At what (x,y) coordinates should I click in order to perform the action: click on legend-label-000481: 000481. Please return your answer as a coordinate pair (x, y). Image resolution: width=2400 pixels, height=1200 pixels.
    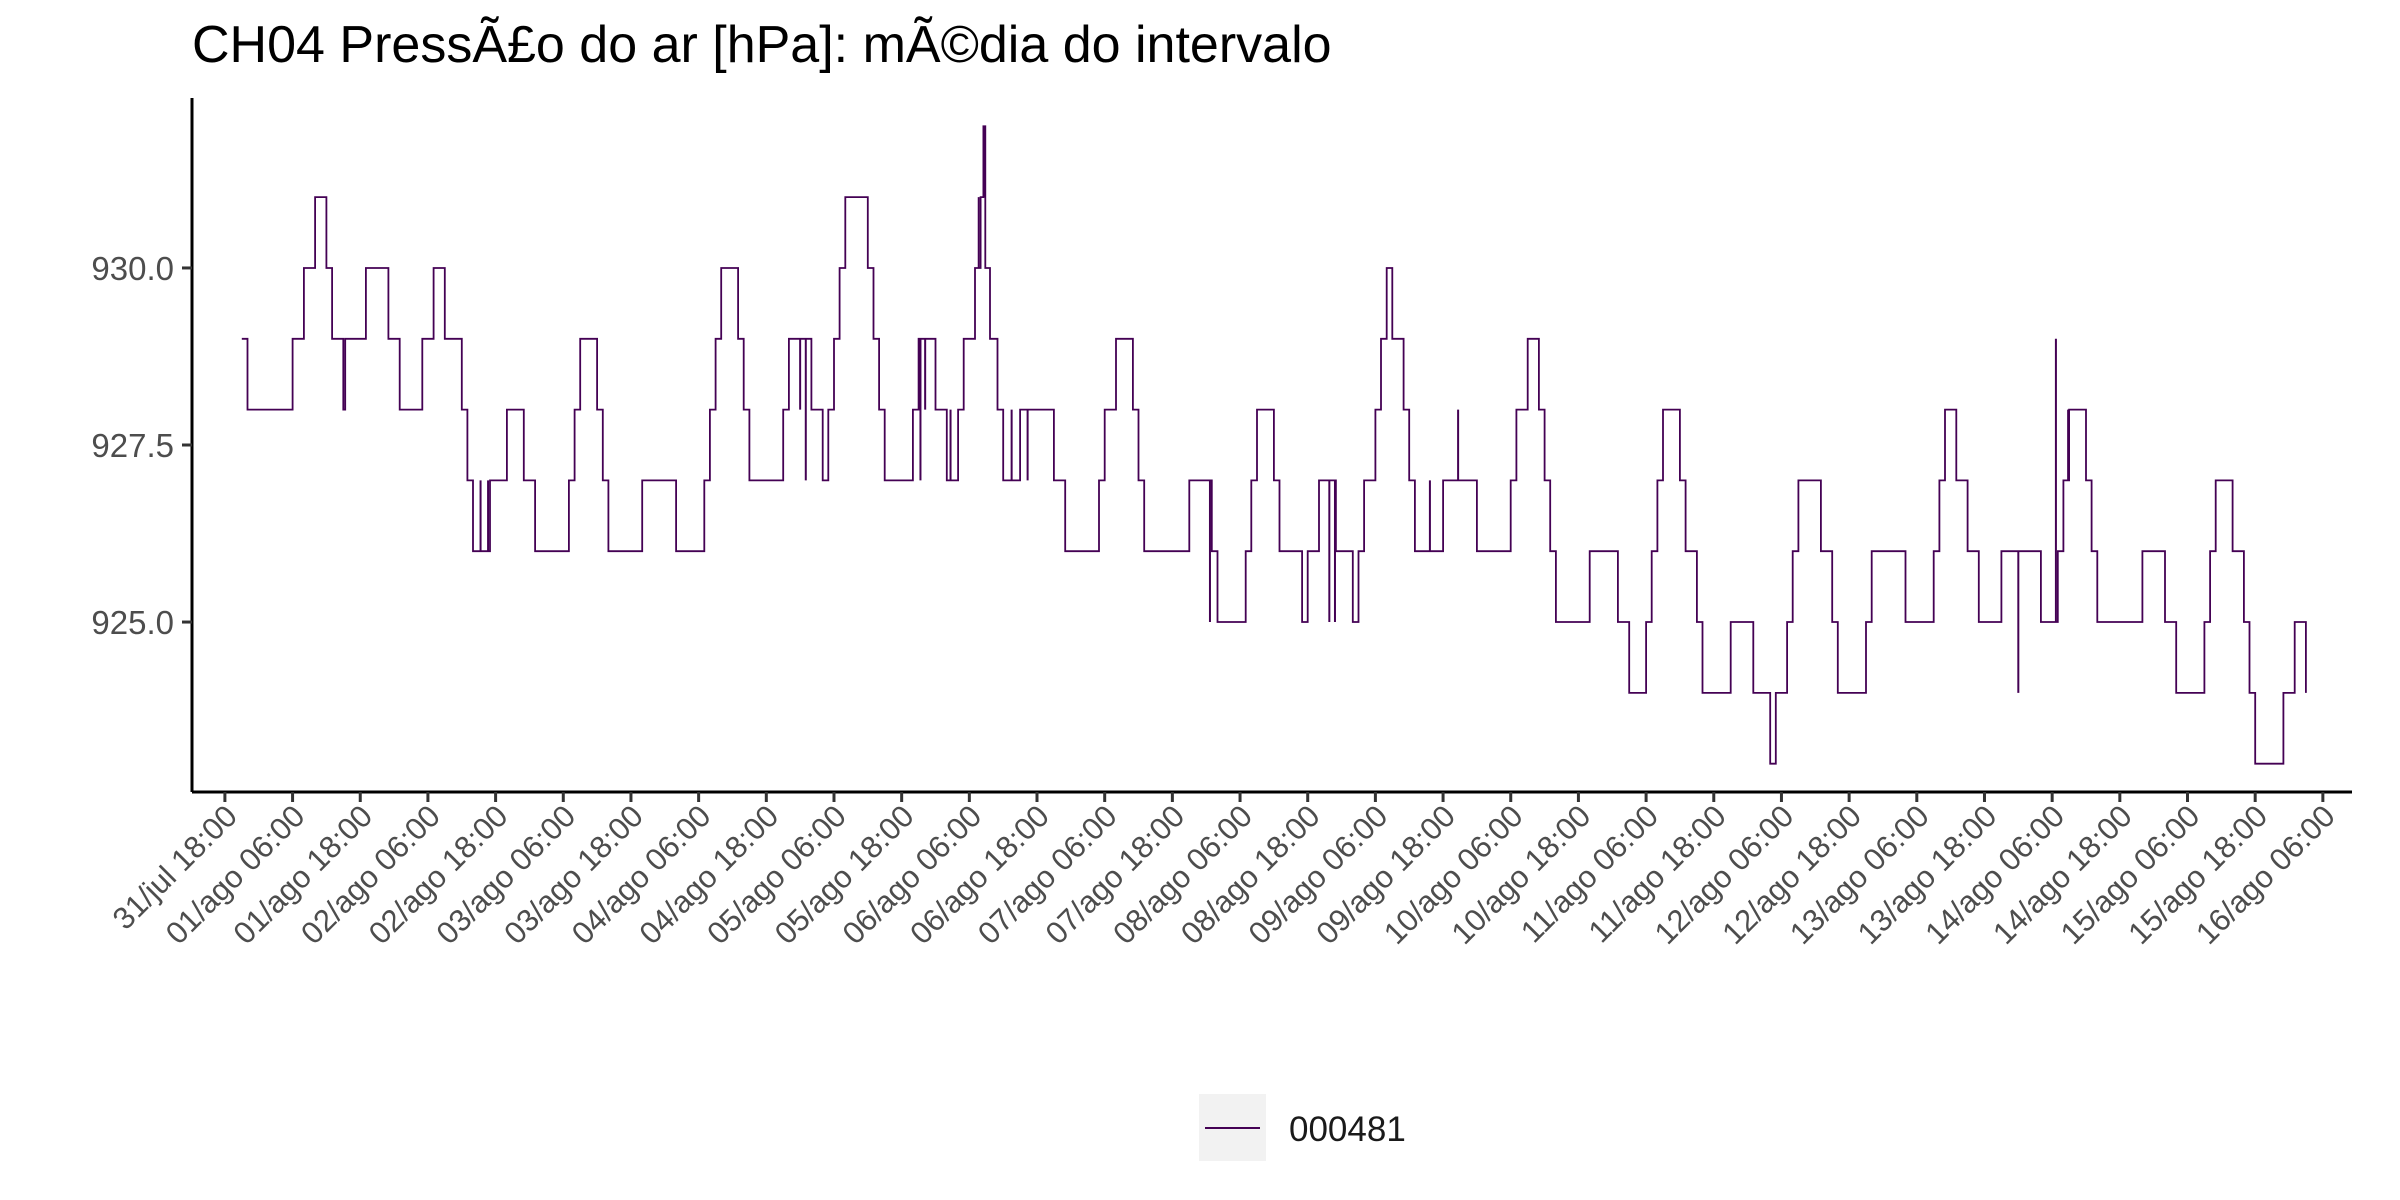
    Looking at the image, I should click on (1347, 1129).